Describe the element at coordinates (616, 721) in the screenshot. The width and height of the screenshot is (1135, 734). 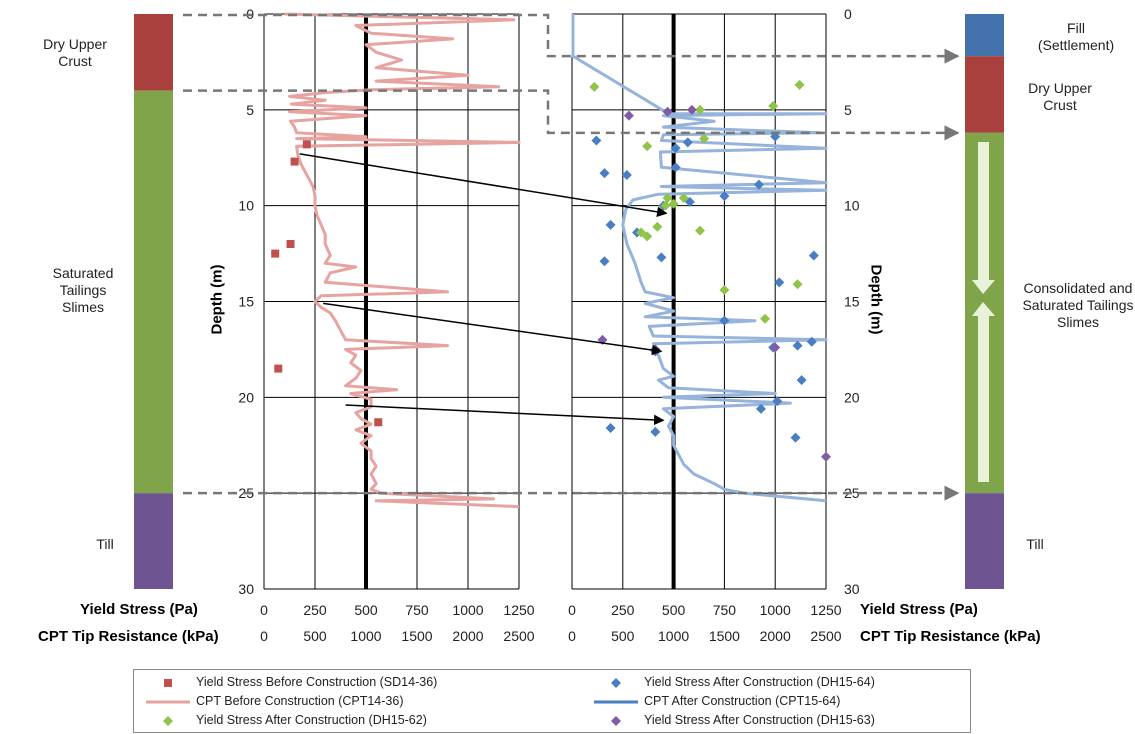
I see `legend-symbol-diamond-purple` at that location.